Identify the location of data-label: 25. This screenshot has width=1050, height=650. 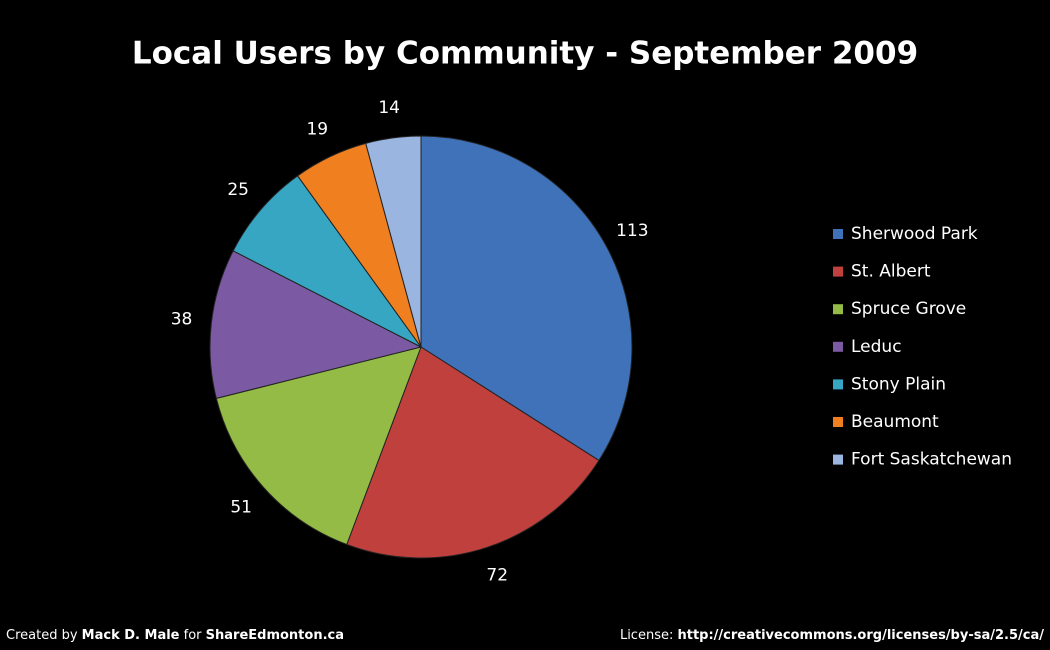
(238, 190).